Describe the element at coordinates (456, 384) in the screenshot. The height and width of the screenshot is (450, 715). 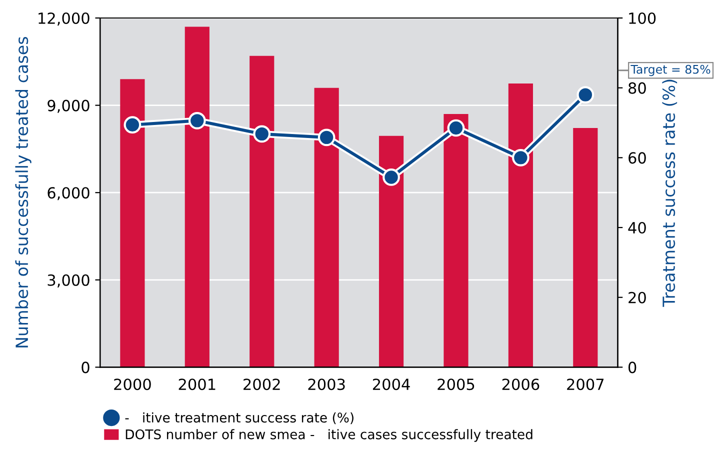
I see `x-tick-label: 2005` at that location.